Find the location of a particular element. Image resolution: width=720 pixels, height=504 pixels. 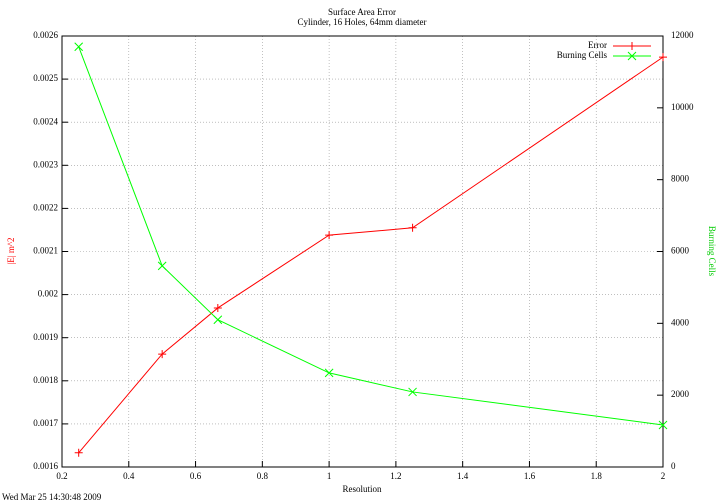

x-tick-label: 1 is located at coordinates (329, 476).